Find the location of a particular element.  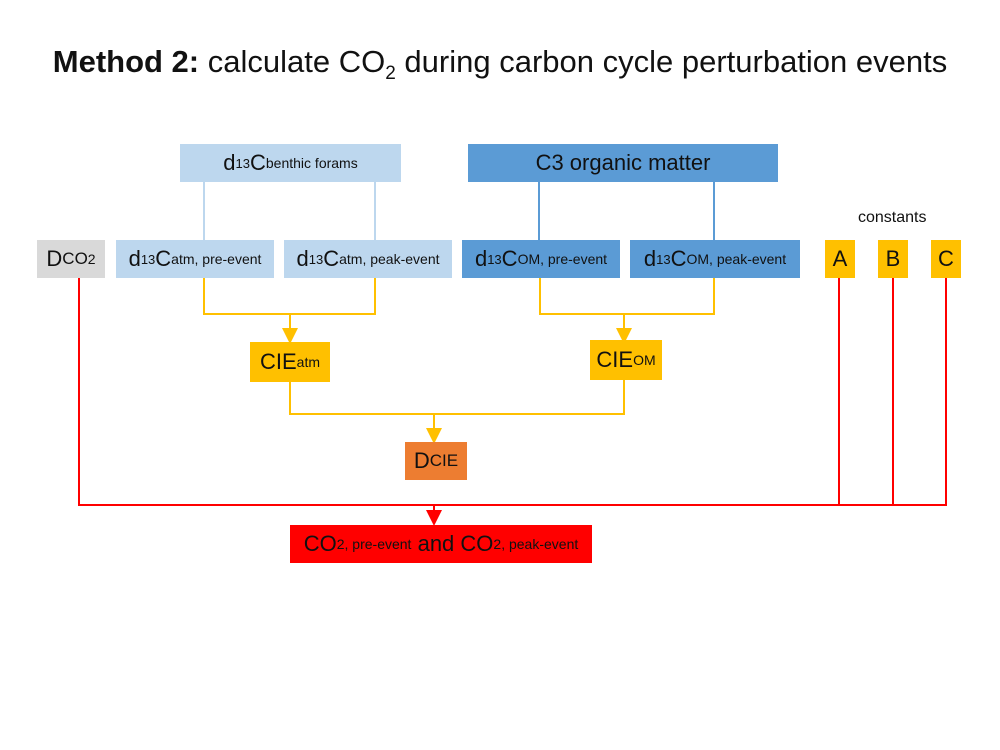

result-co2-a: CO is located at coordinates (320, 543).